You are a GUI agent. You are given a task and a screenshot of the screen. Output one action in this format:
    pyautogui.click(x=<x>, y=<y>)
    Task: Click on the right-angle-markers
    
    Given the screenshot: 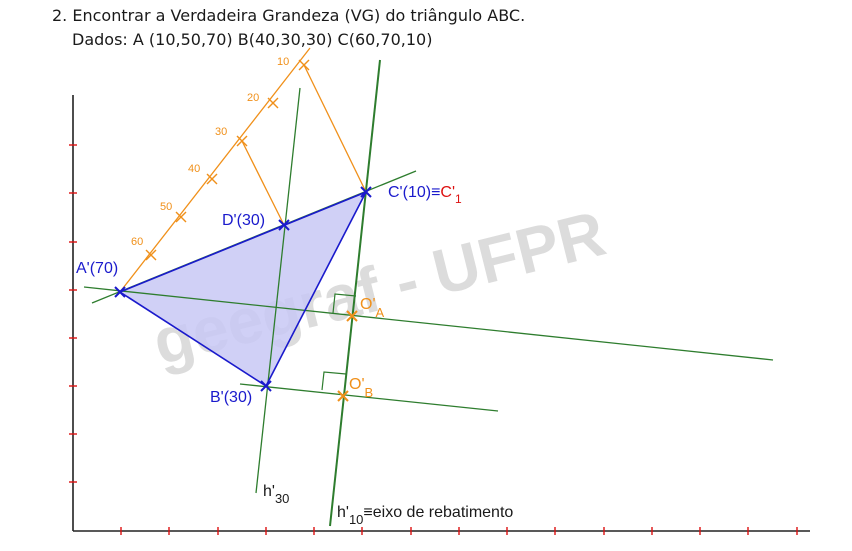 What is the action you would take?
    pyautogui.click(x=339, y=342)
    